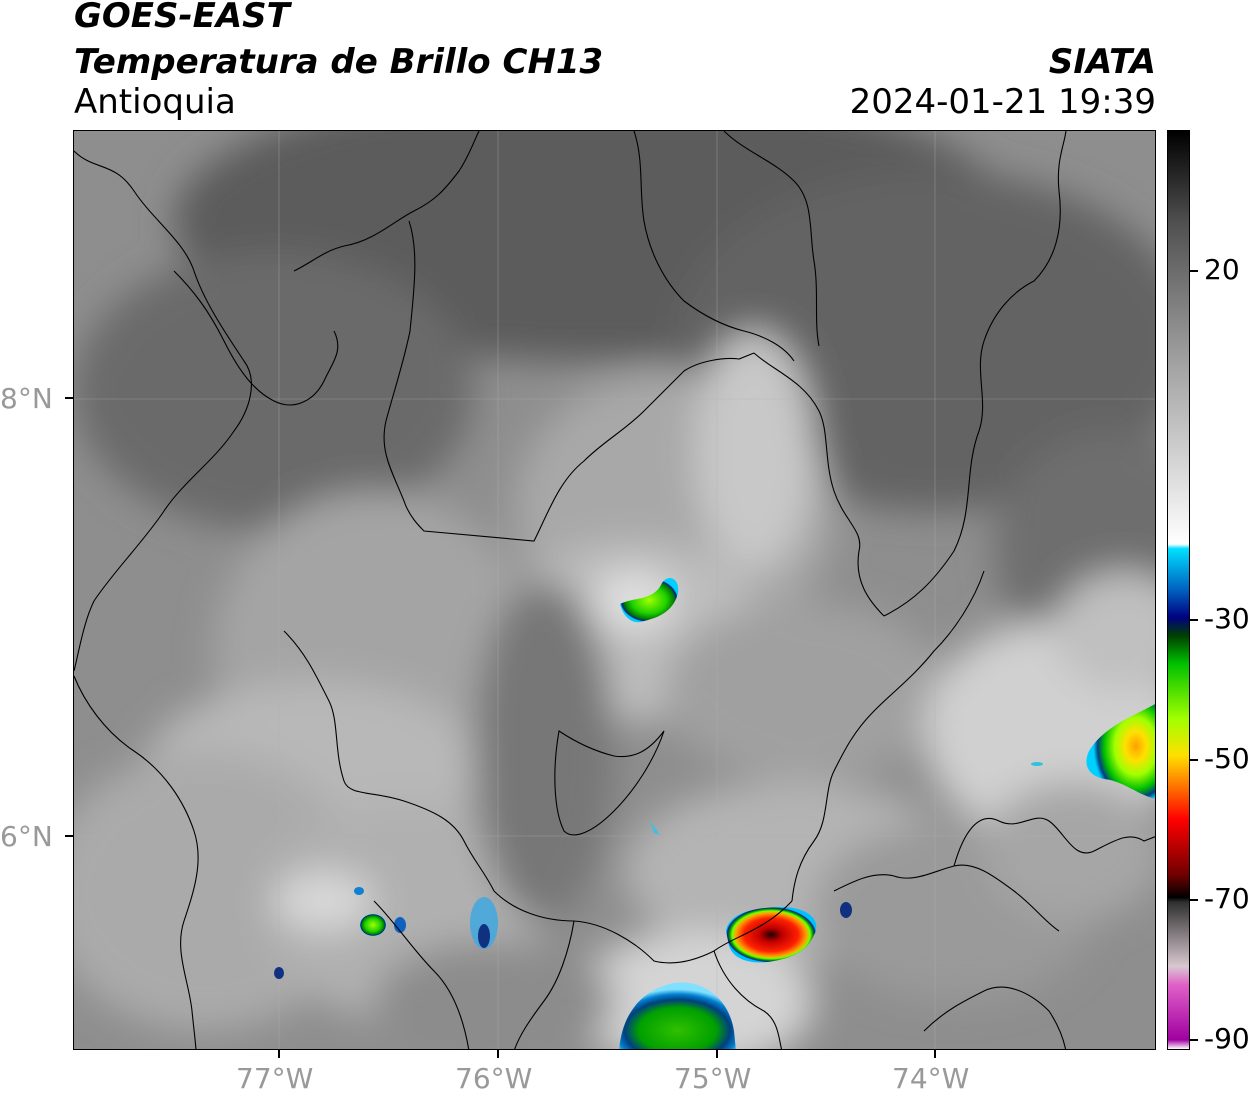 Image resolution: width=1252 pixels, height=1099 pixels. What do you see at coordinates (386, 201) in the screenshot?
I see `caribbean-coast` at bounding box center [386, 201].